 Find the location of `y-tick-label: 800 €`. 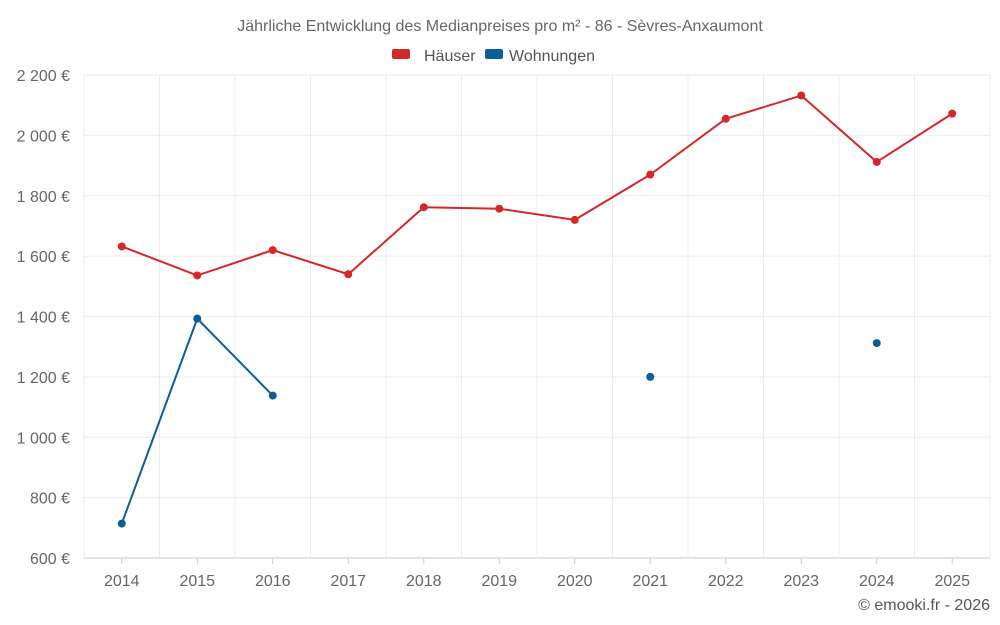

y-tick-label: 800 € is located at coordinates (50, 499).